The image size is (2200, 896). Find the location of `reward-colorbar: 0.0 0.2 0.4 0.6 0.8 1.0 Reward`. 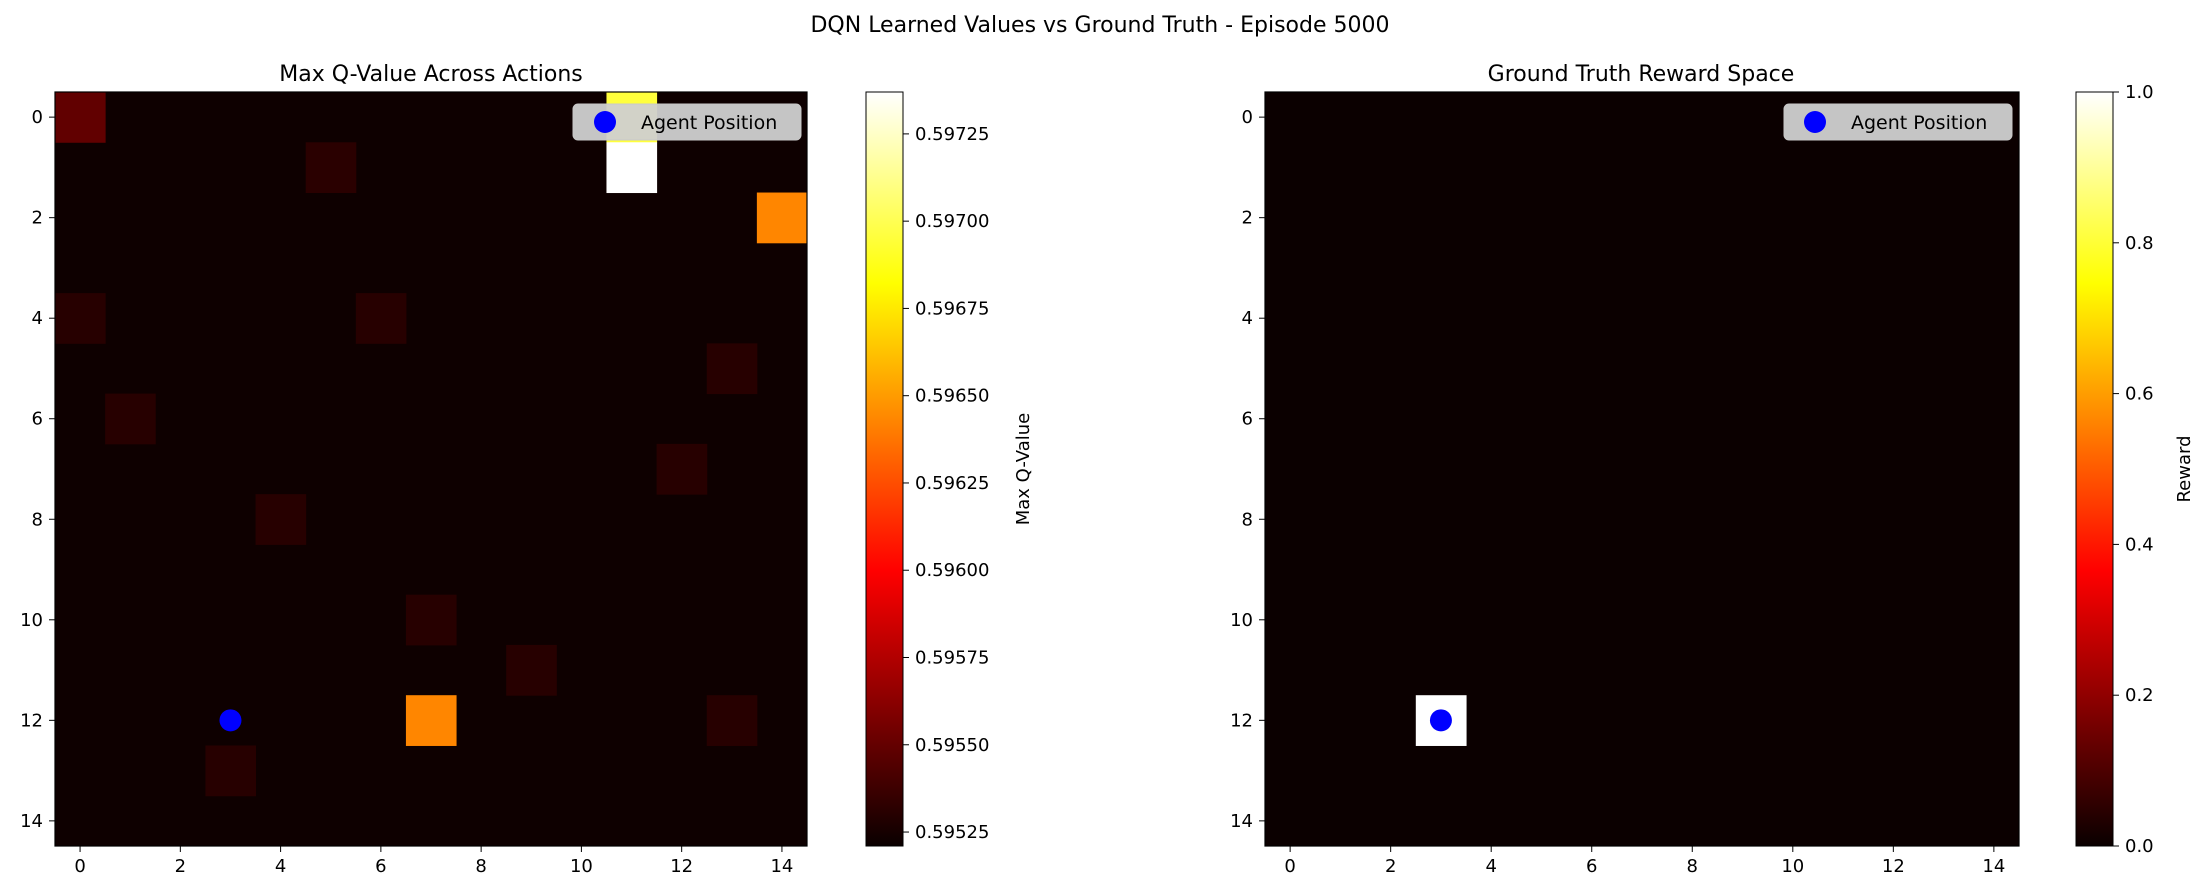

reward-colorbar: 0.0 0.2 0.4 0.6 0.8 1.0 Reward is located at coordinates (2135, 469).